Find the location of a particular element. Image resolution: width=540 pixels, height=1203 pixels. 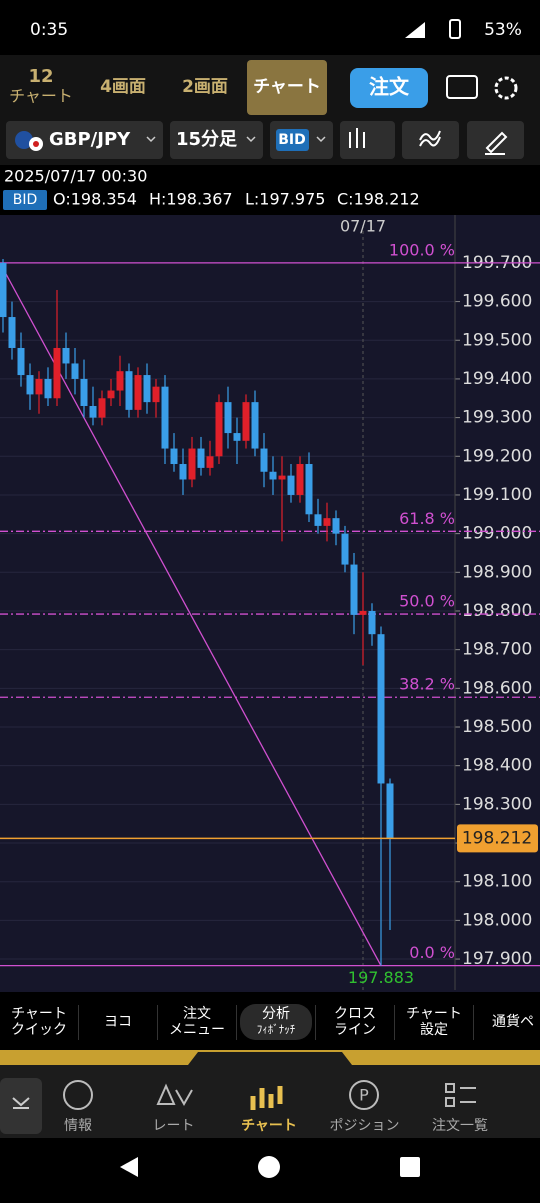

timeframe-button is located at coordinates (216, 140).